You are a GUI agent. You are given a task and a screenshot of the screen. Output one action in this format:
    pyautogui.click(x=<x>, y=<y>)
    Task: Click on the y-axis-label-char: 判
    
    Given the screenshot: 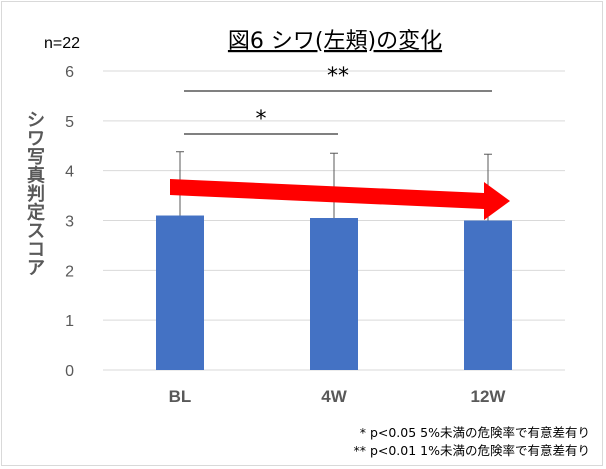 What is the action you would take?
    pyautogui.click(x=36, y=194)
    